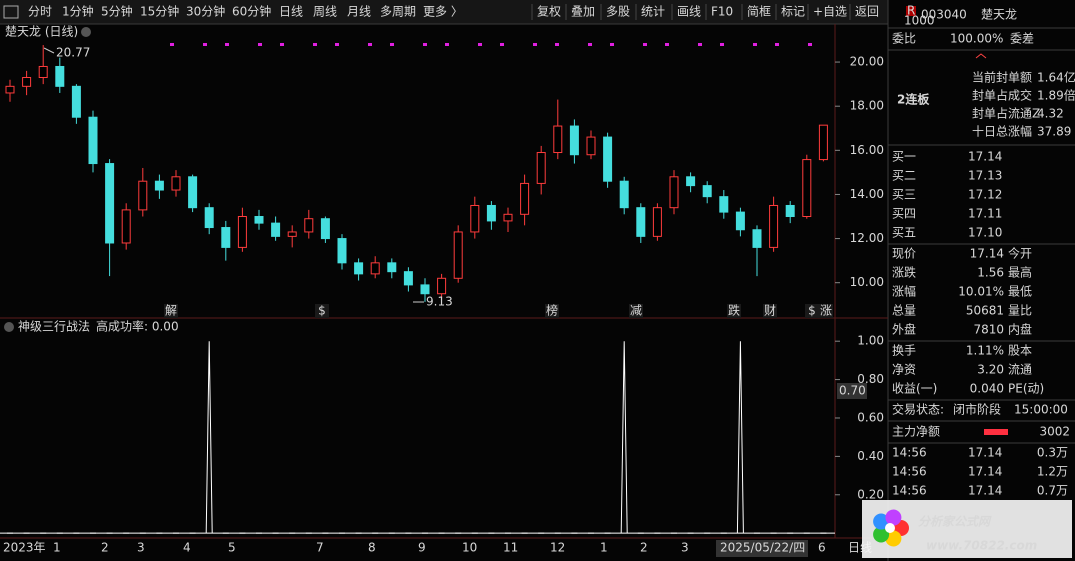 The image size is (1075, 561). Describe the element at coordinates (867, 238) in the screenshot. I see `y-tick-label: 12.00` at that location.